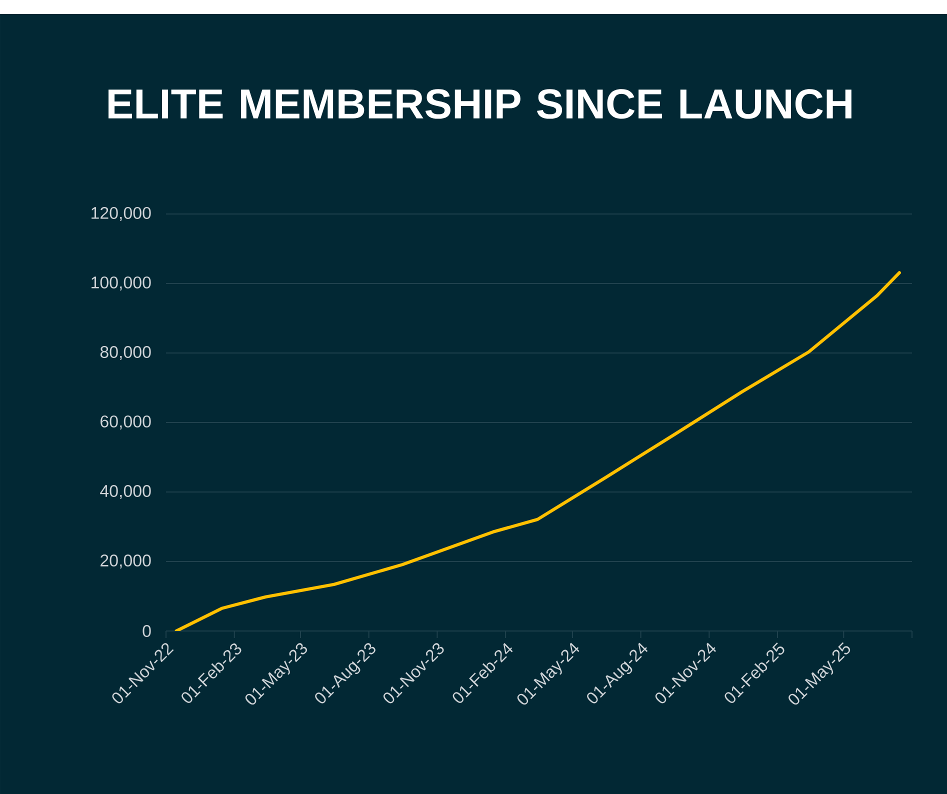 This screenshot has height=794, width=947. I want to click on chart-title: ELITE MEMBERSHIP SINCE LAUNCH, so click(480, 104).